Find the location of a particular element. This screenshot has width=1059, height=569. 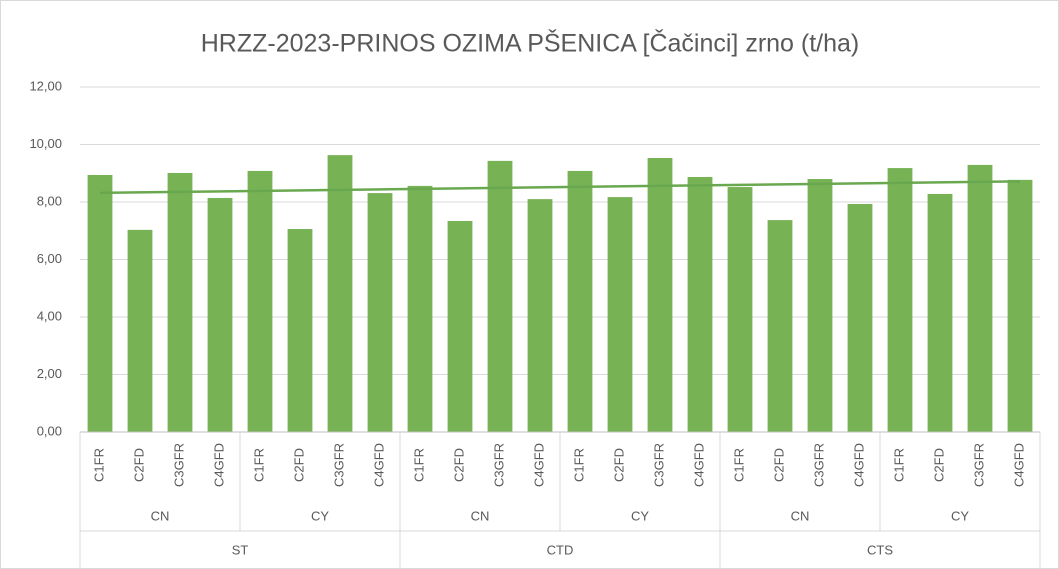

y-tick-label: 4,00 is located at coordinates (49, 315).